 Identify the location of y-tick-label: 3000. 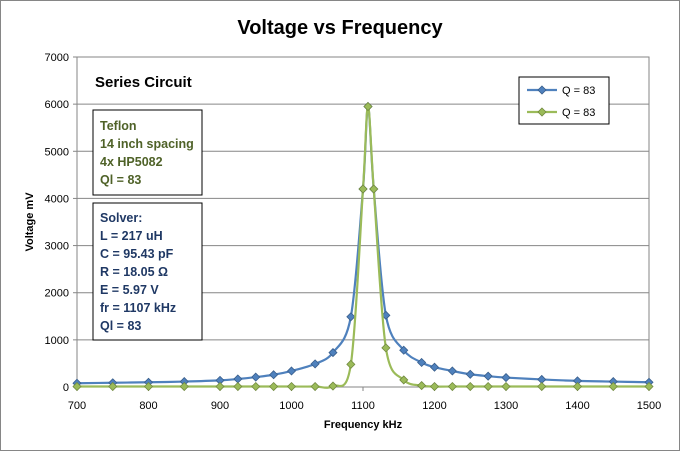
(57, 247).